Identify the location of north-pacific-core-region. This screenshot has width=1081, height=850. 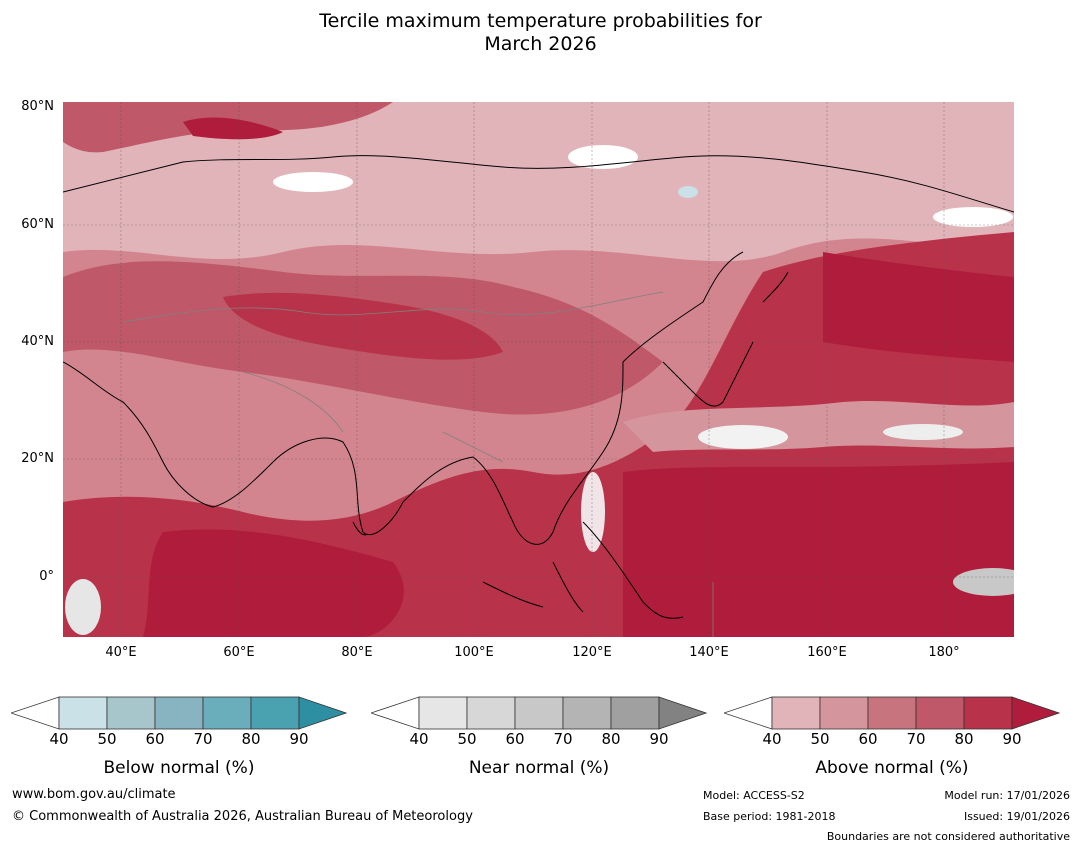
(918, 307).